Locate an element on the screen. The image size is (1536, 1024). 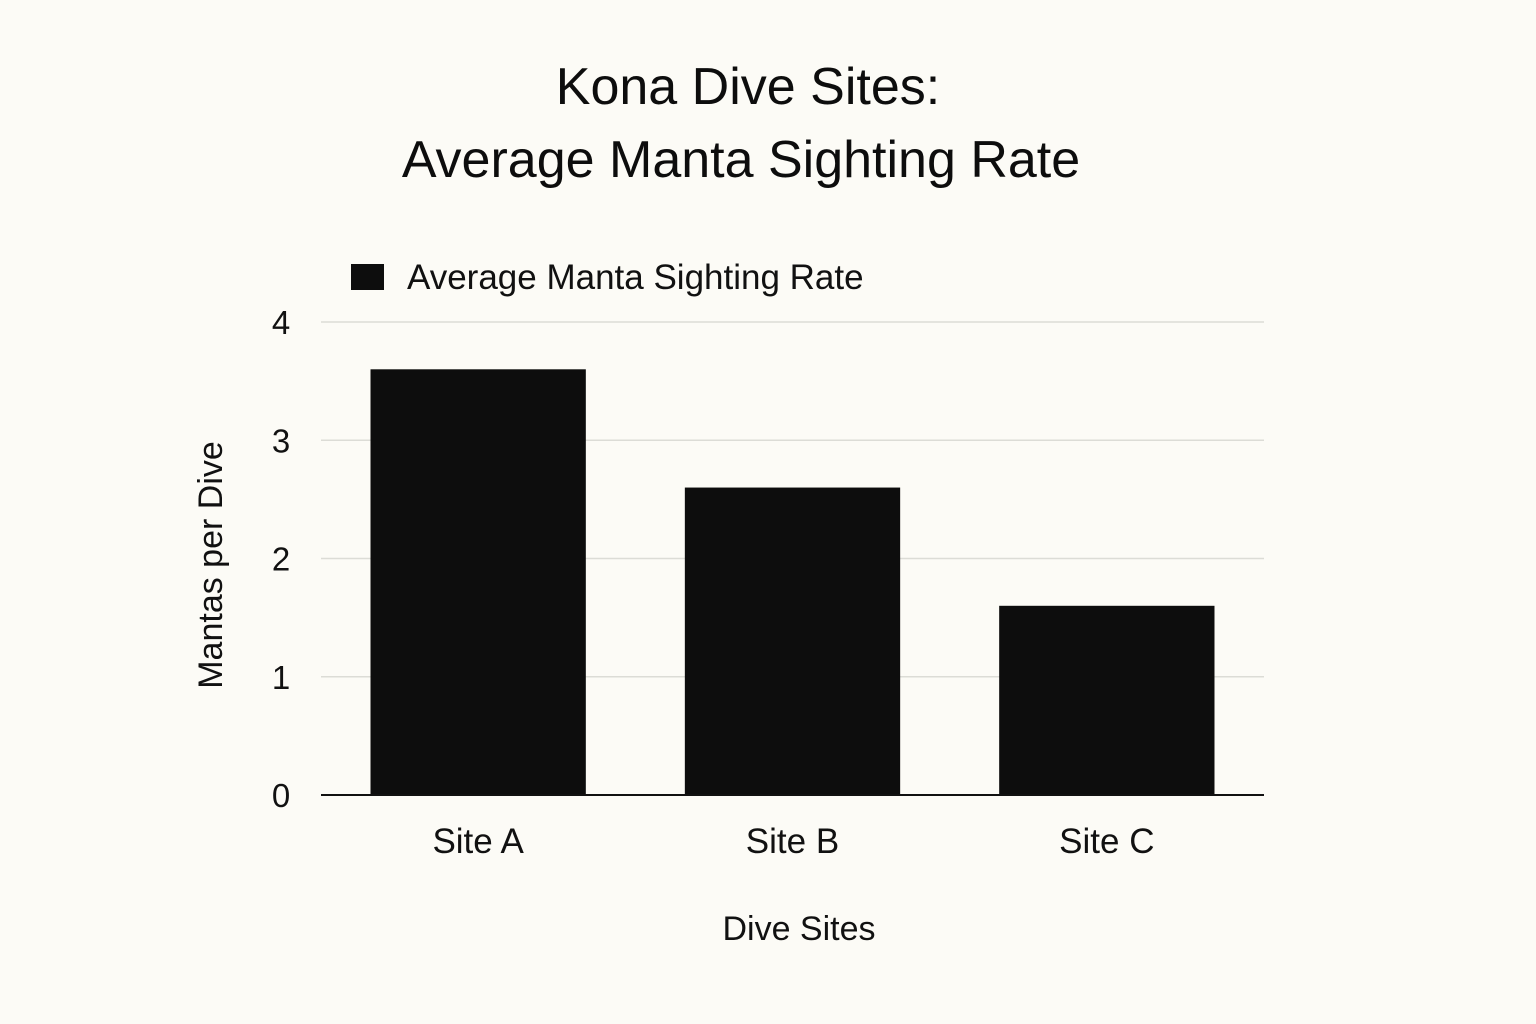
chart-title-line-1: Kona Dive Sites: is located at coordinates (748, 87).